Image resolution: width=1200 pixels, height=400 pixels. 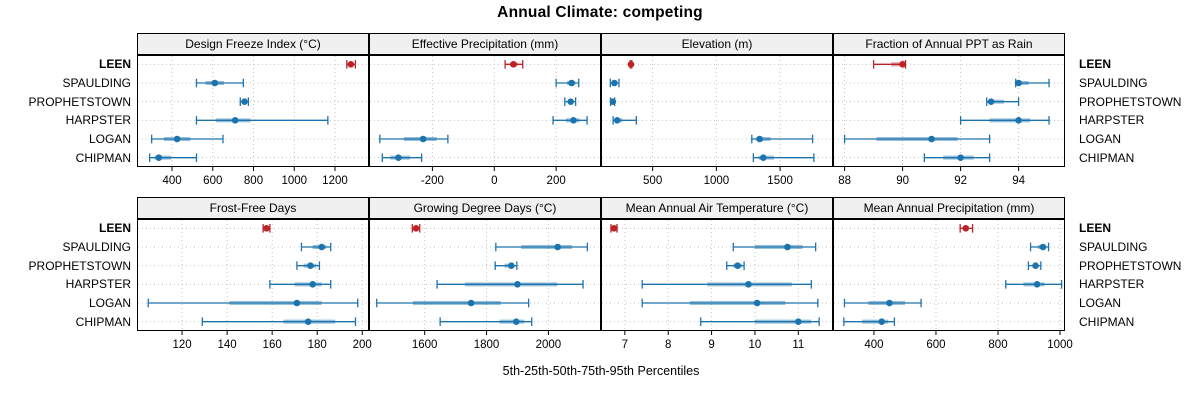 I want to click on row-label-right-spaulding-r2: SPAULDING, so click(x=1113, y=247).